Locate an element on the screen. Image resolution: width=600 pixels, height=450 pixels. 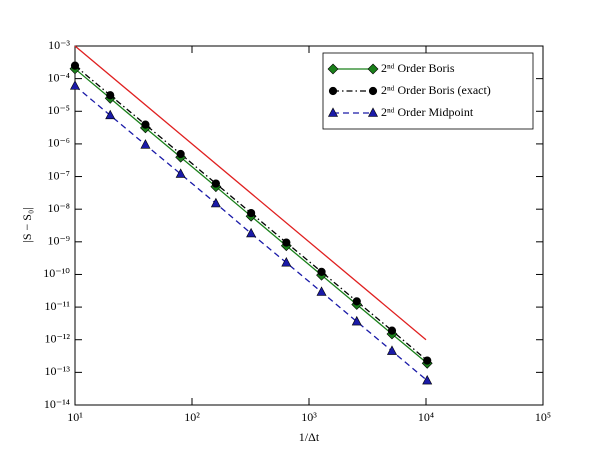
y-tick-label: 10⁻⁹ is located at coordinates (58, 241).